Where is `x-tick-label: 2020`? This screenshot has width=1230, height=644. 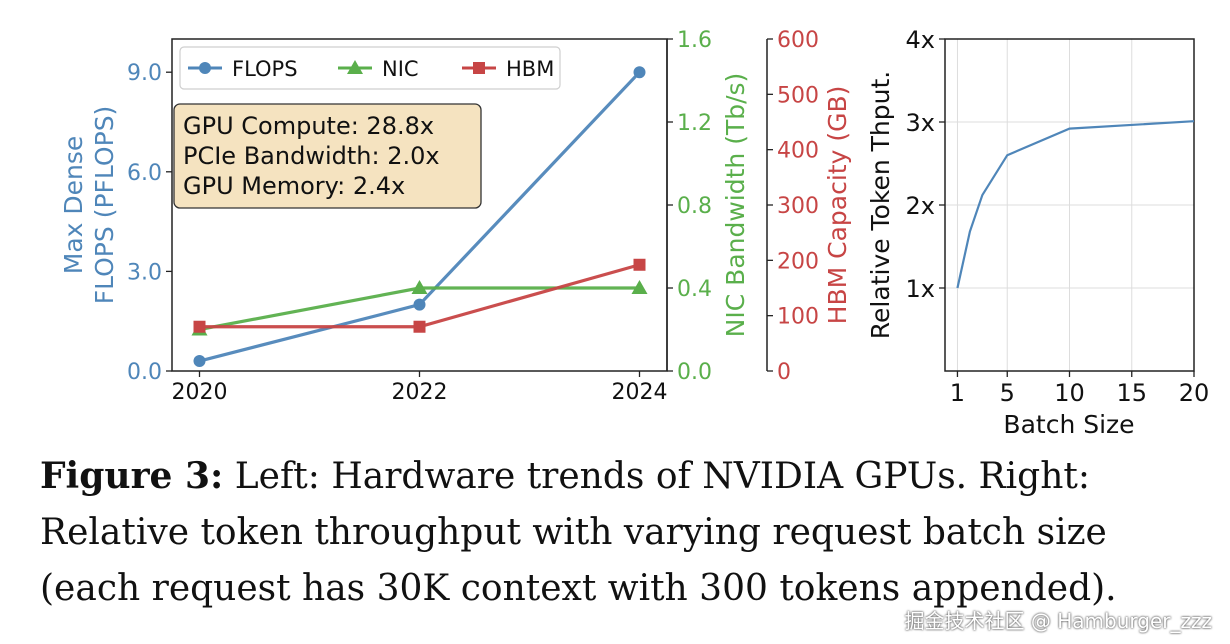 x-tick-label: 2020 is located at coordinates (200, 392).